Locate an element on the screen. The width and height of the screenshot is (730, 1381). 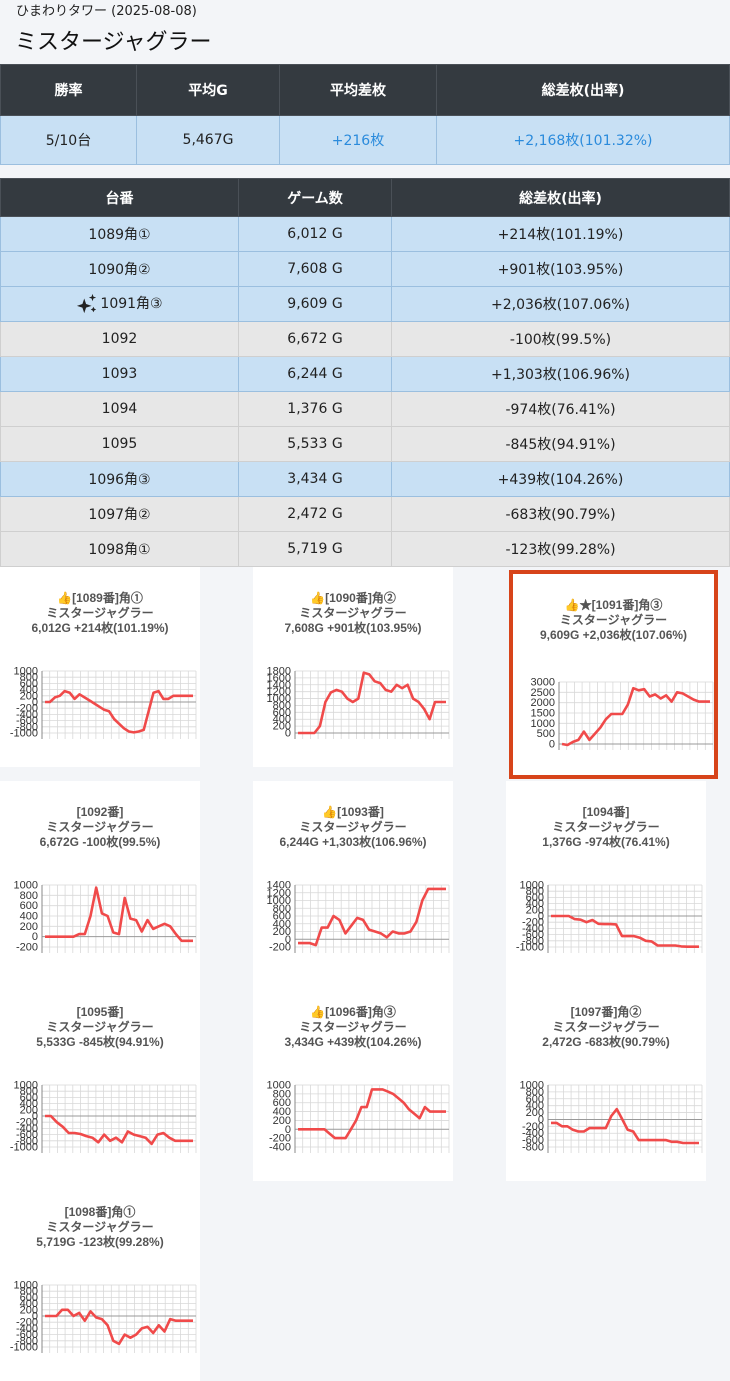
table-row: 1097角② 2,472 G -683枚(90.79%) is located at coordinates (365, 514).